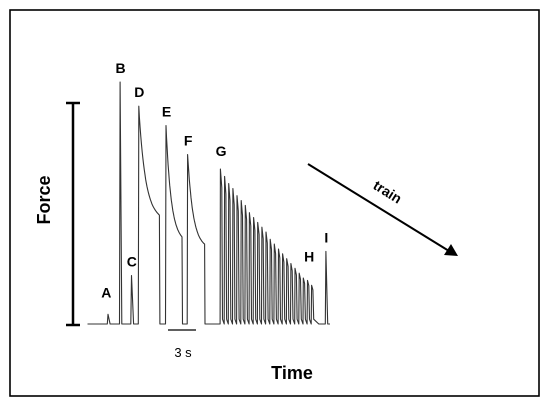 The height and width of the screenshot is (403, 550). What do you see at coordinates (292, 373) in the screenshot?
I see `x-axis-label: Time` at bounding box center [292, 373].